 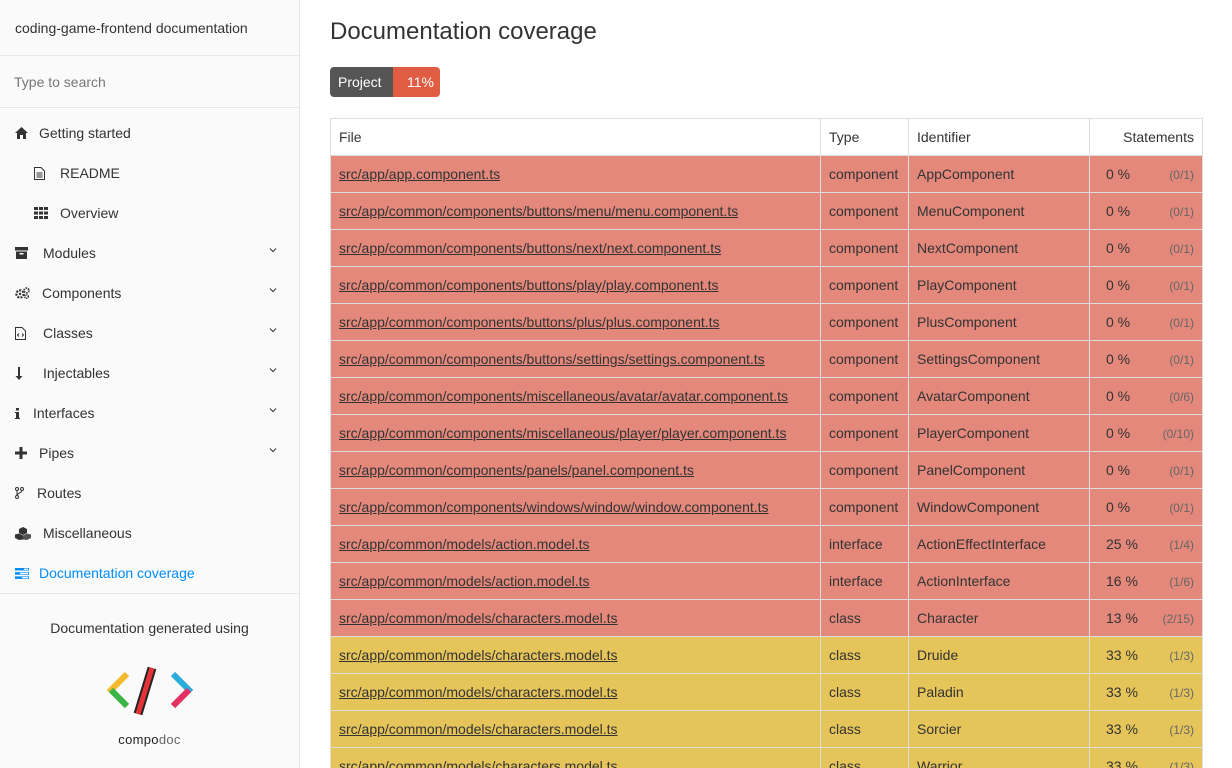 I want to click on column-header-statements: Statements, so click(x=1146, y=137).